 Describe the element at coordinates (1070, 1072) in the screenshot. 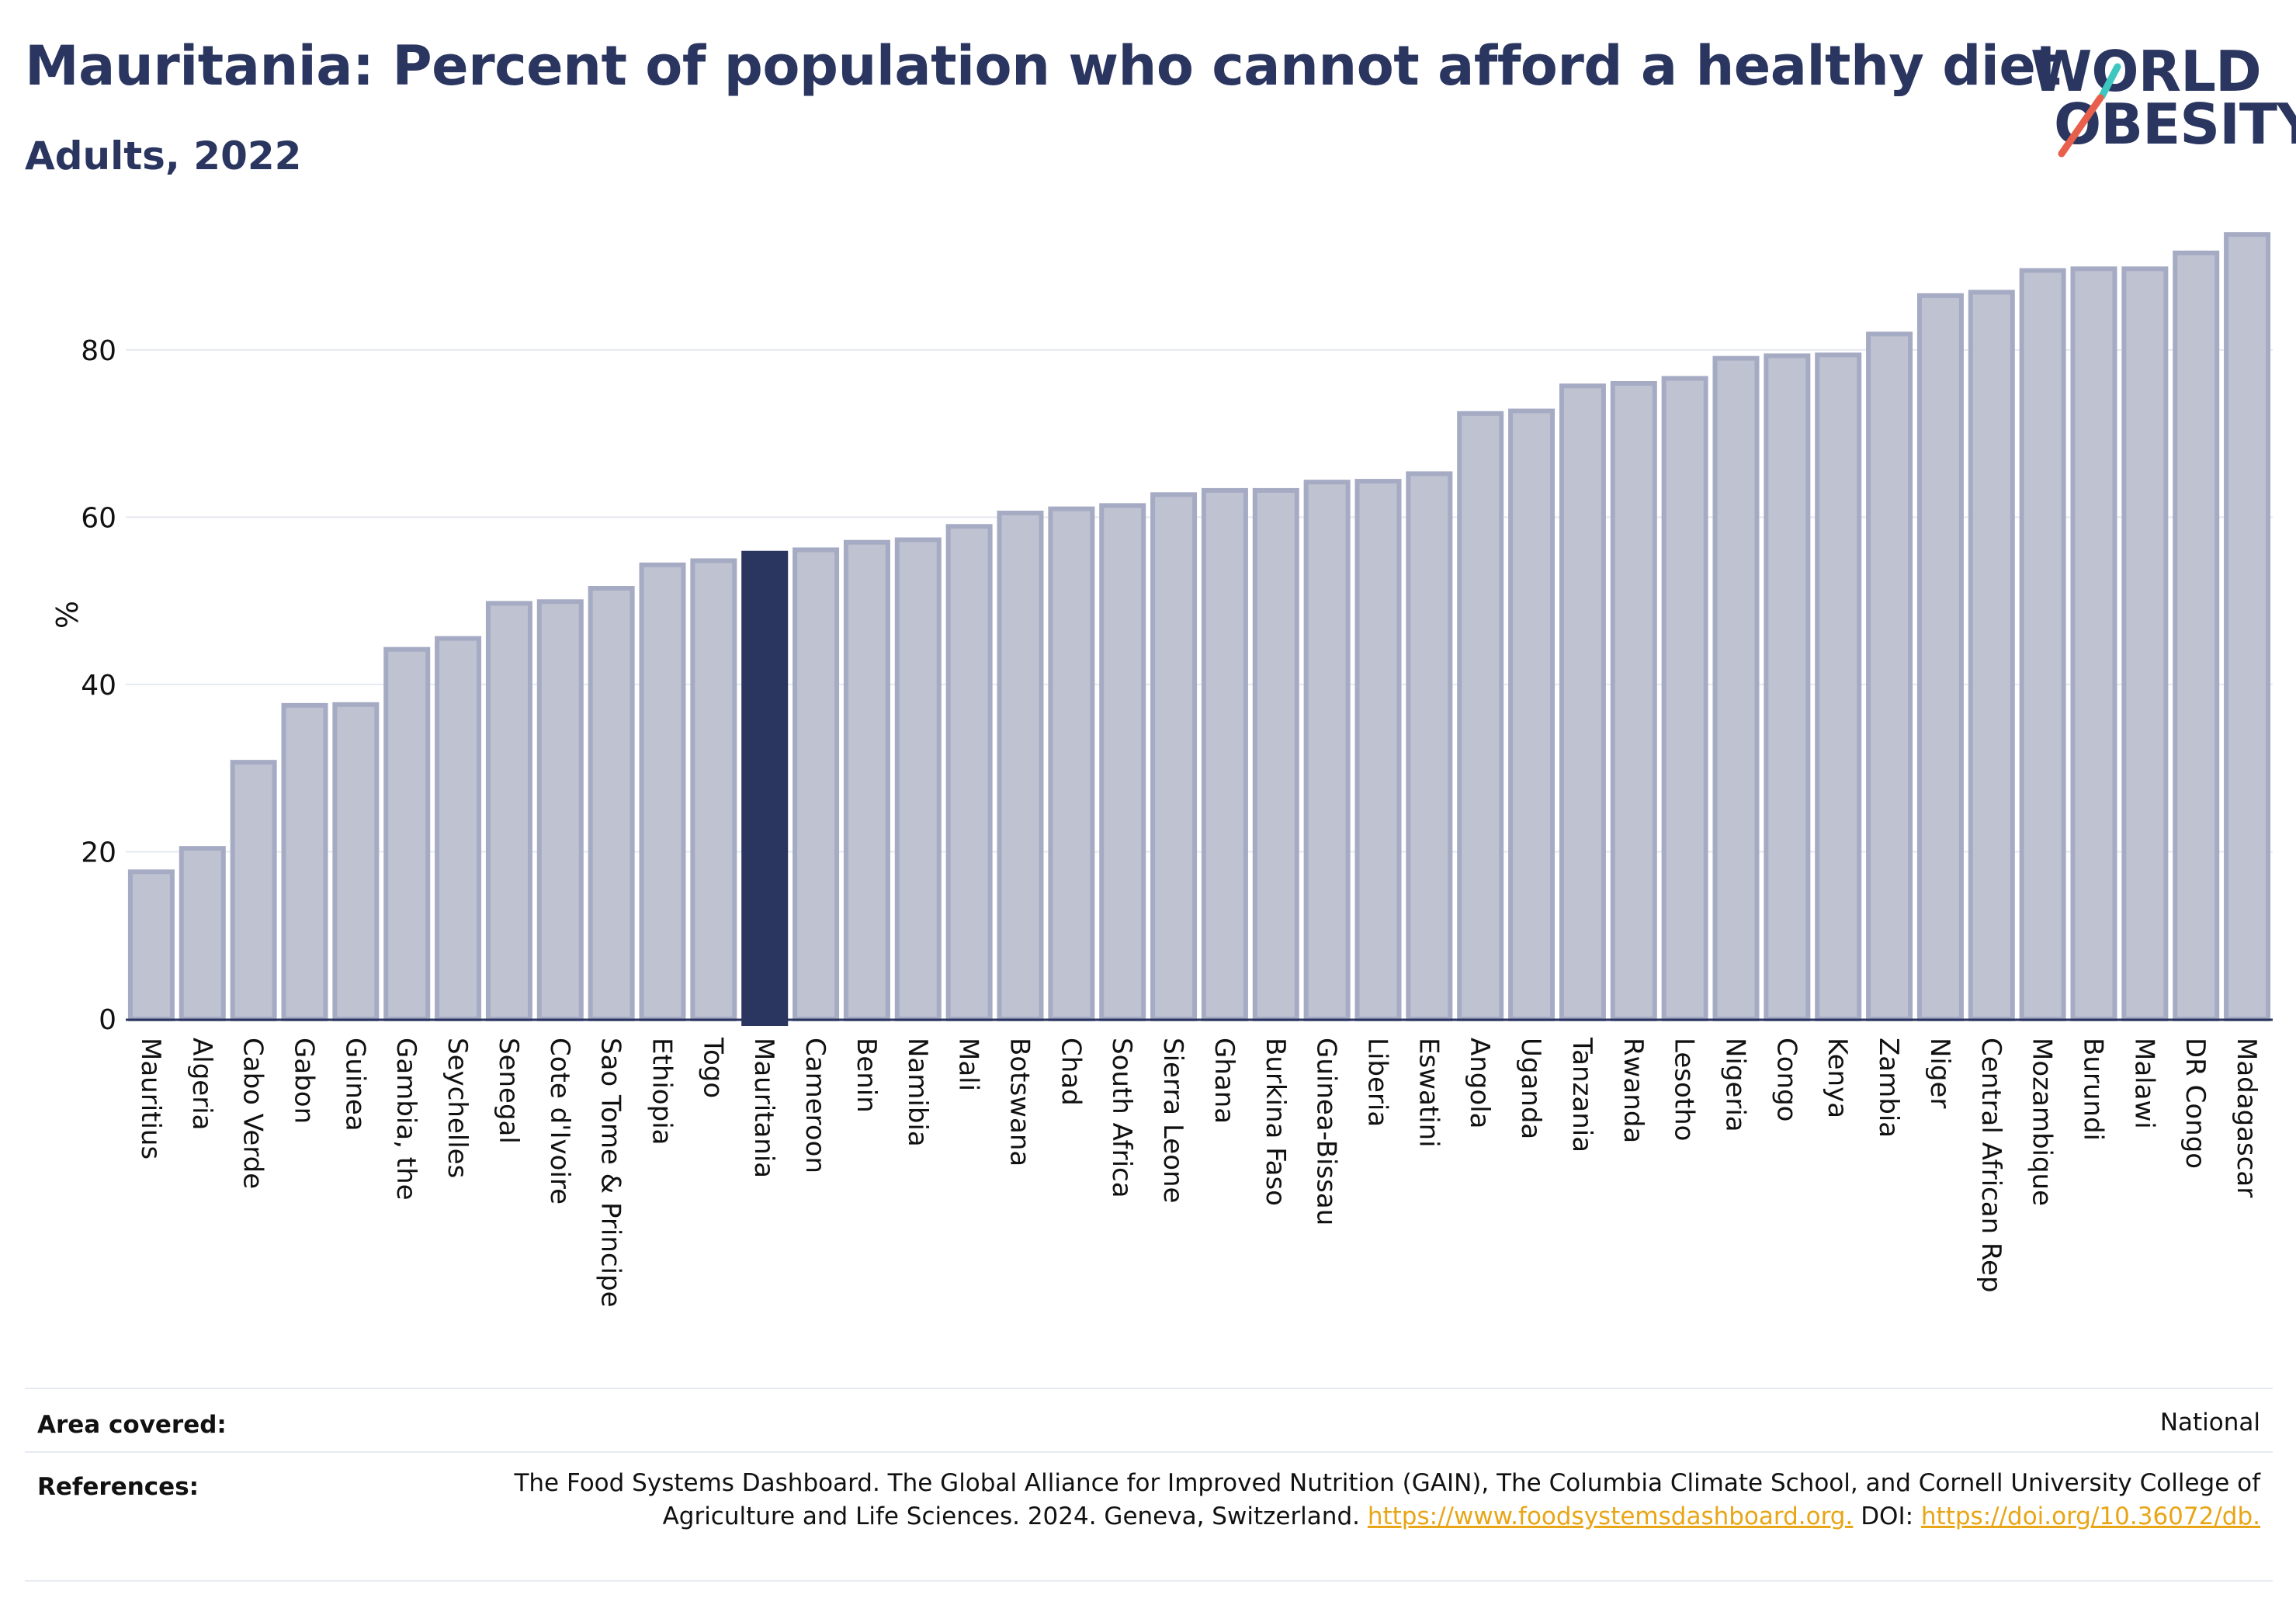

I see `x-tick-label: Chad` at that location.